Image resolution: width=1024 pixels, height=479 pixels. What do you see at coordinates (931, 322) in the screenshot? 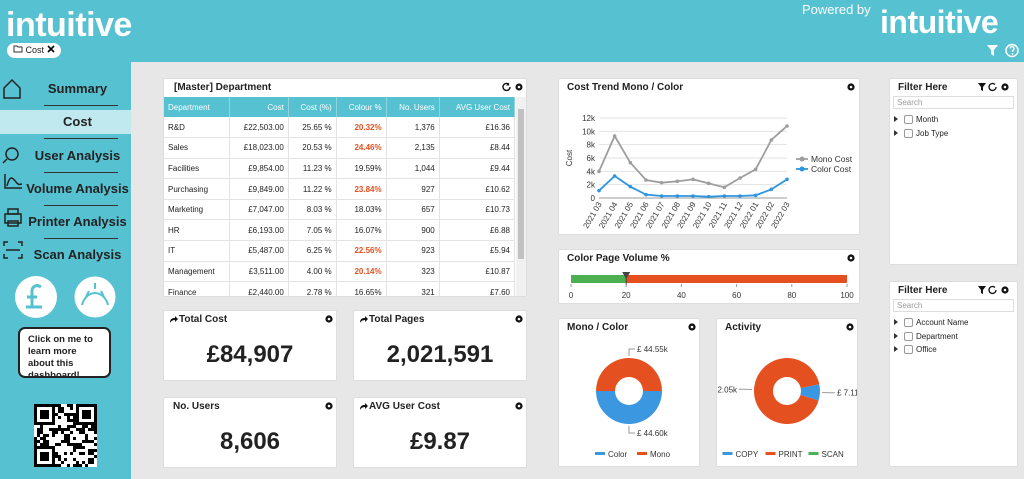
I see `filter-item: Account Name` at bounding box center [931, 322].